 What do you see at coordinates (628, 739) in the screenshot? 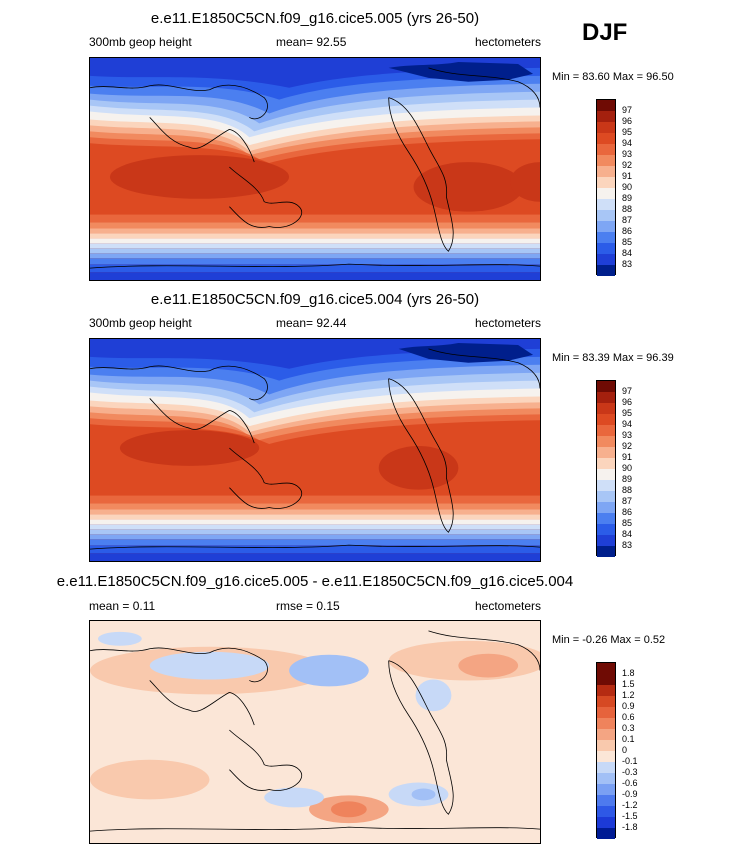
I see `panel-3-colorbar-tick: 0.1` at bounding box center [628, 739].